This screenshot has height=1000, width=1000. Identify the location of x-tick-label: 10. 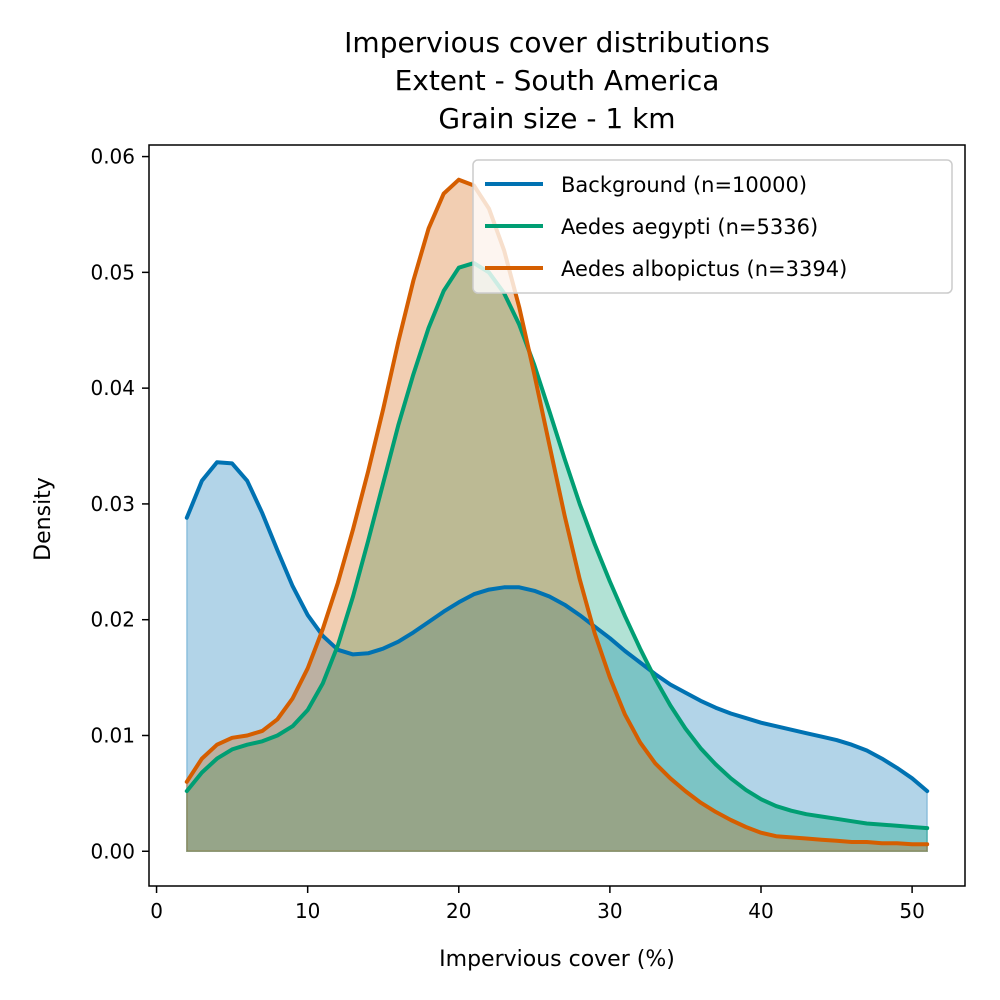
(307, 911).